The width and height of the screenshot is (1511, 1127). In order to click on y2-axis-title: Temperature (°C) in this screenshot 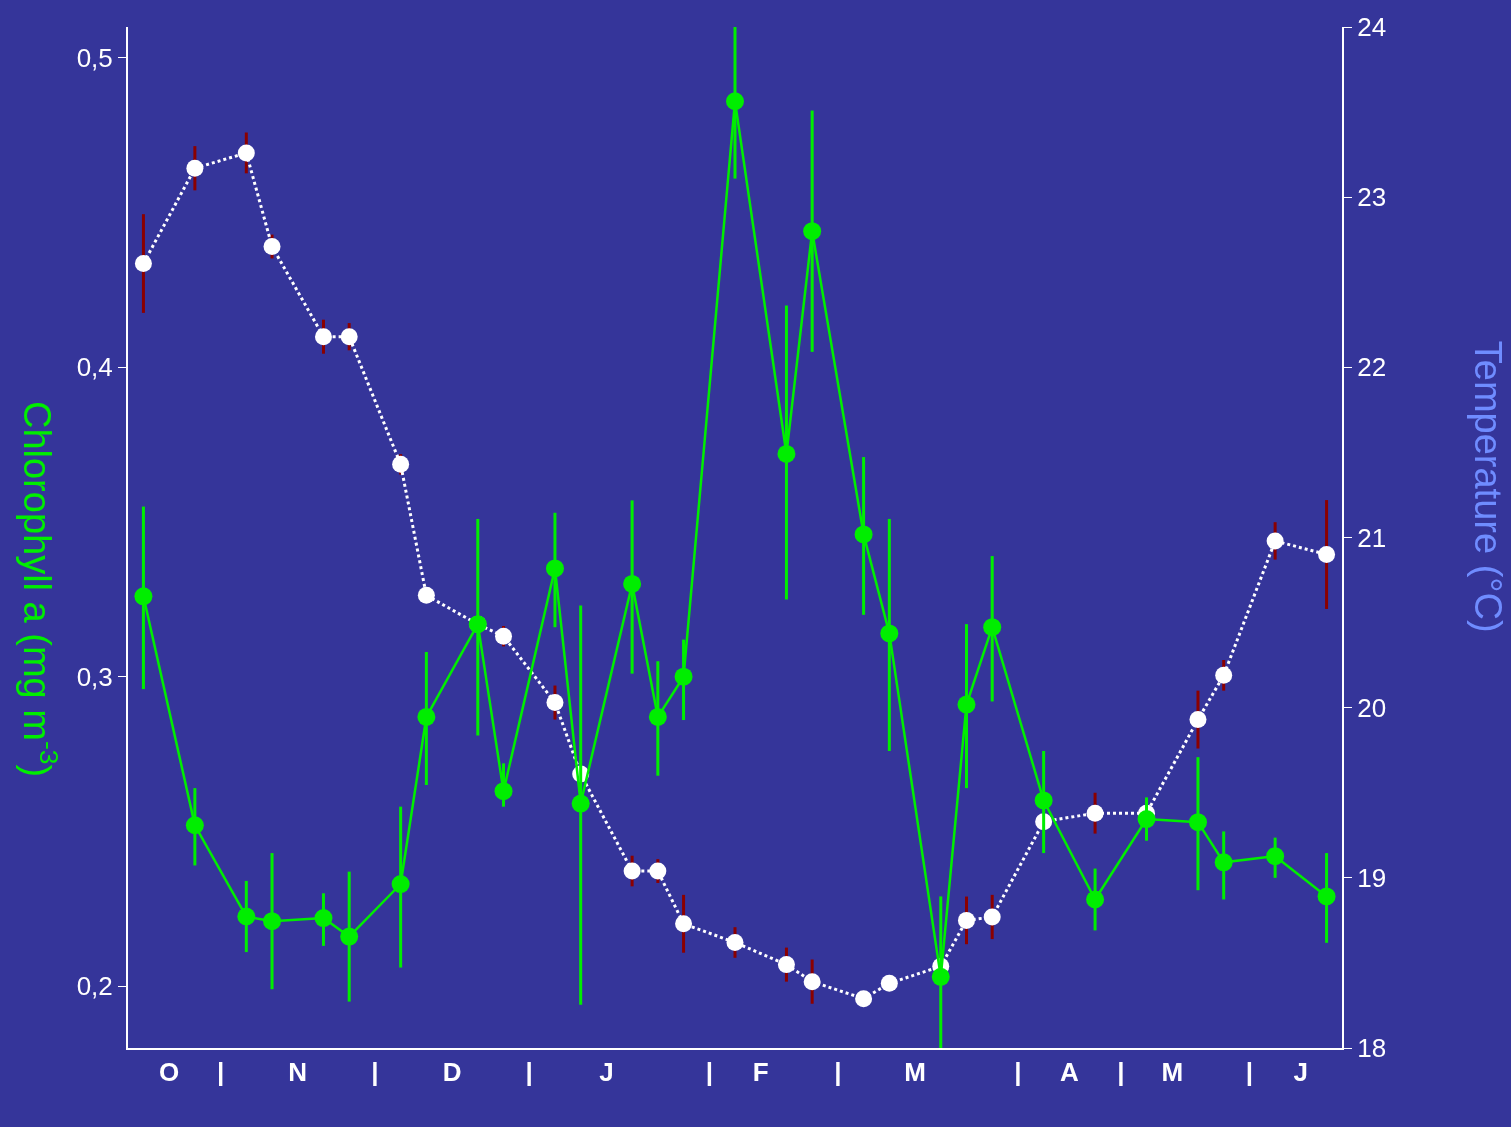, I will do `click(1488, 486)`.